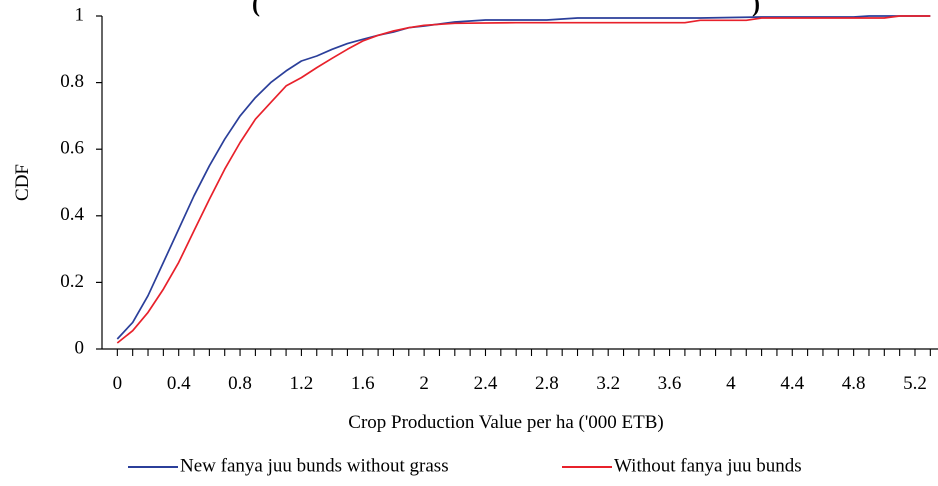 The height and width of the screenshot is (486, 938). I want to click on chart-title-fragment-left: (, so click(256, 9).